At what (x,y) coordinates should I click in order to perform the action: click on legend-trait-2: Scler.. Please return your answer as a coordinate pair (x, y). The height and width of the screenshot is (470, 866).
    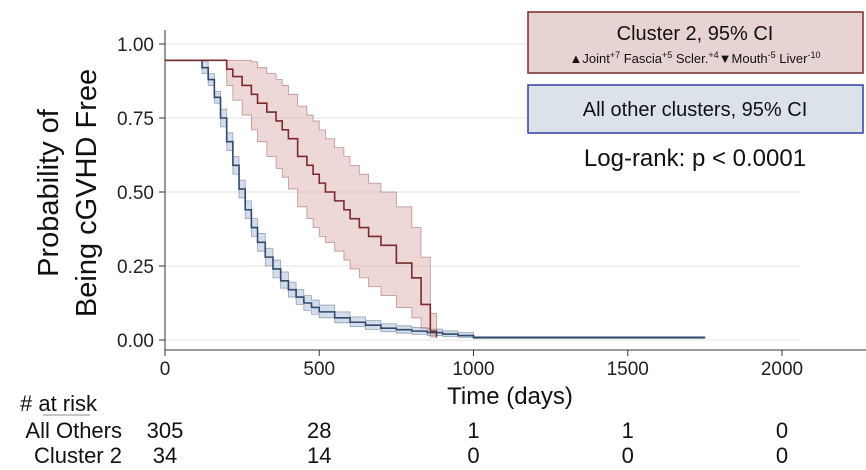
    Looking at the image, I should click on (690, 58).